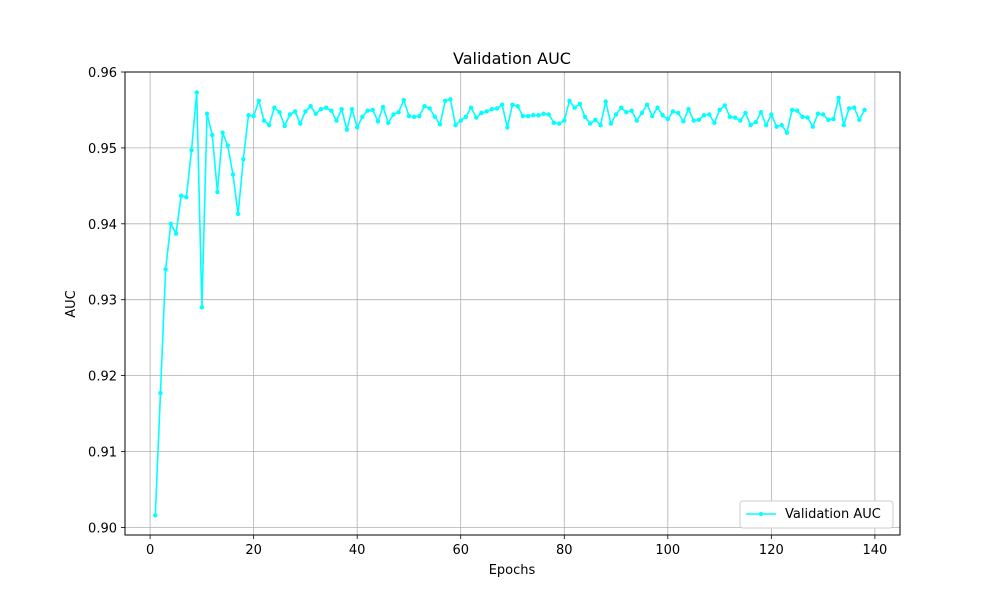  I want to click on x-tick-label: 40, so click(357, 550).